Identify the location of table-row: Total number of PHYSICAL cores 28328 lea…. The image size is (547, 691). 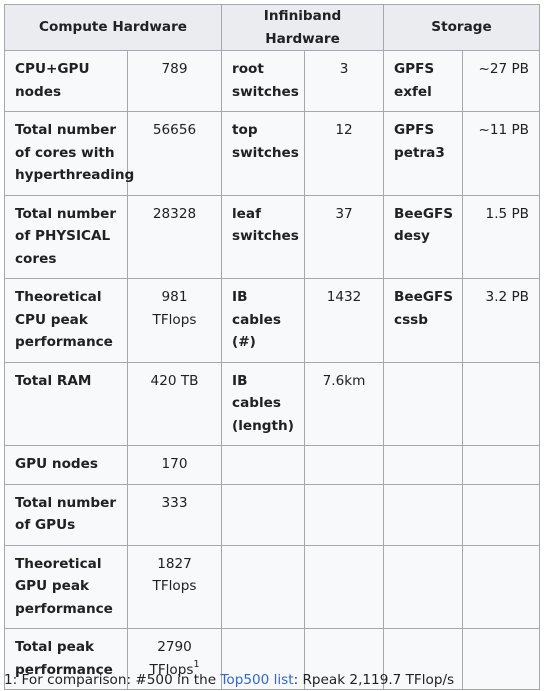
(272, 236).